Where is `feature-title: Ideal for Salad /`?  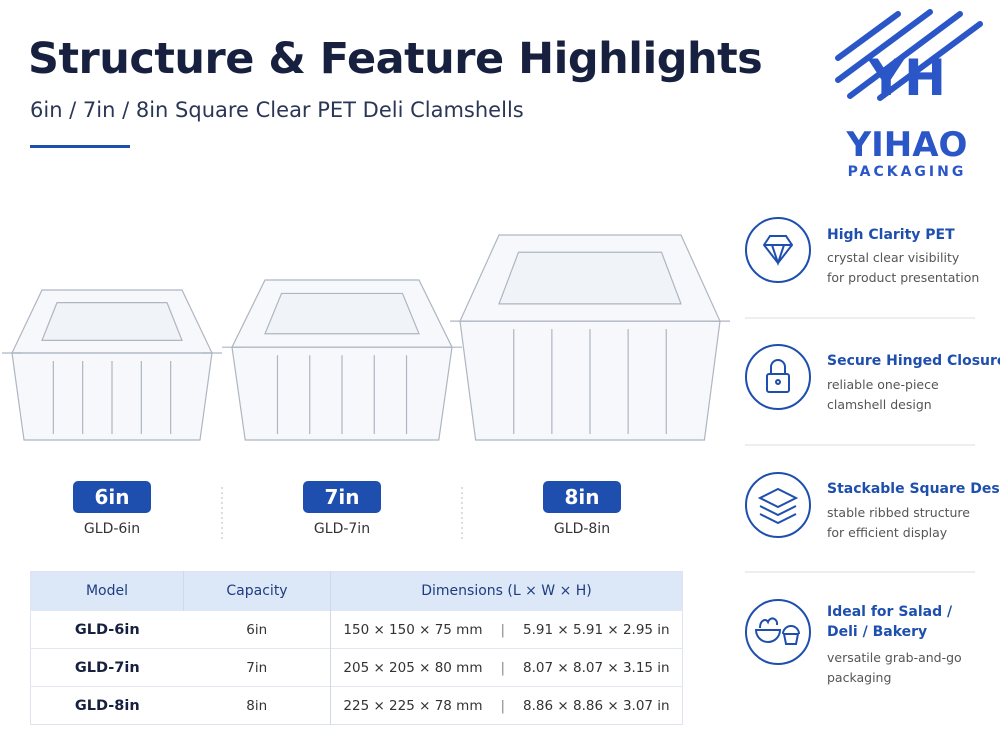 feature-title: Ideal for Salad / is located at coordinates (890, 612).